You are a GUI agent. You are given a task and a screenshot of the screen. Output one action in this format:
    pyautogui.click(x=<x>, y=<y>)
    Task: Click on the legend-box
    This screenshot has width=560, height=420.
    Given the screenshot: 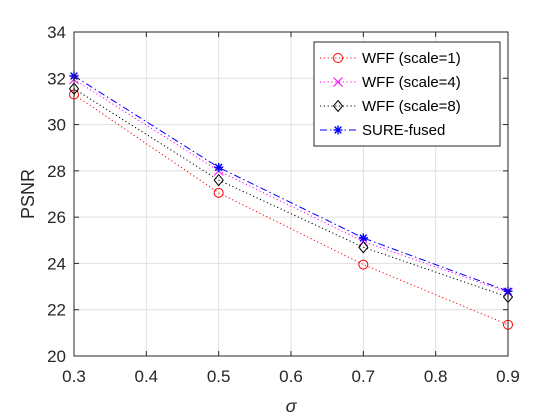 What is the action you would take?
    pyautogui.click(x=407, y=94)
    